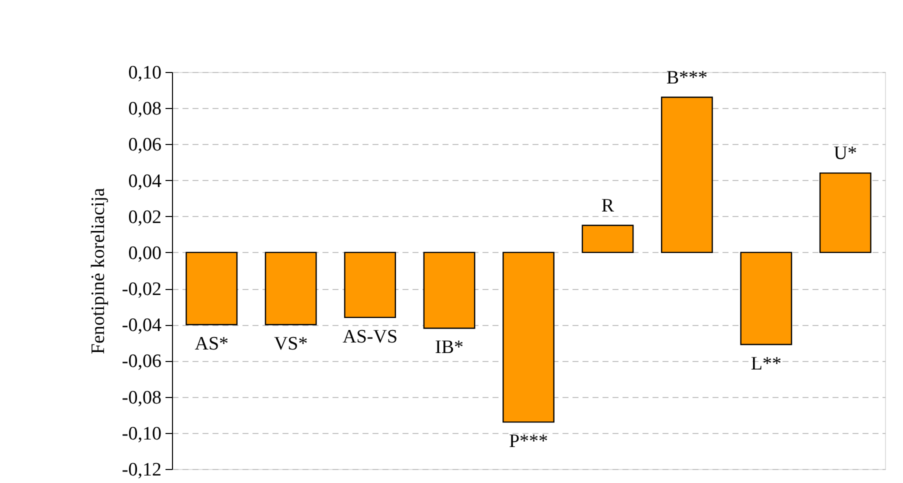 This screenshot has width=903, height=483. Describe the element at coordinates (145, 217) in the screenshot. I see `y-tick-label: 0,02` at that location.